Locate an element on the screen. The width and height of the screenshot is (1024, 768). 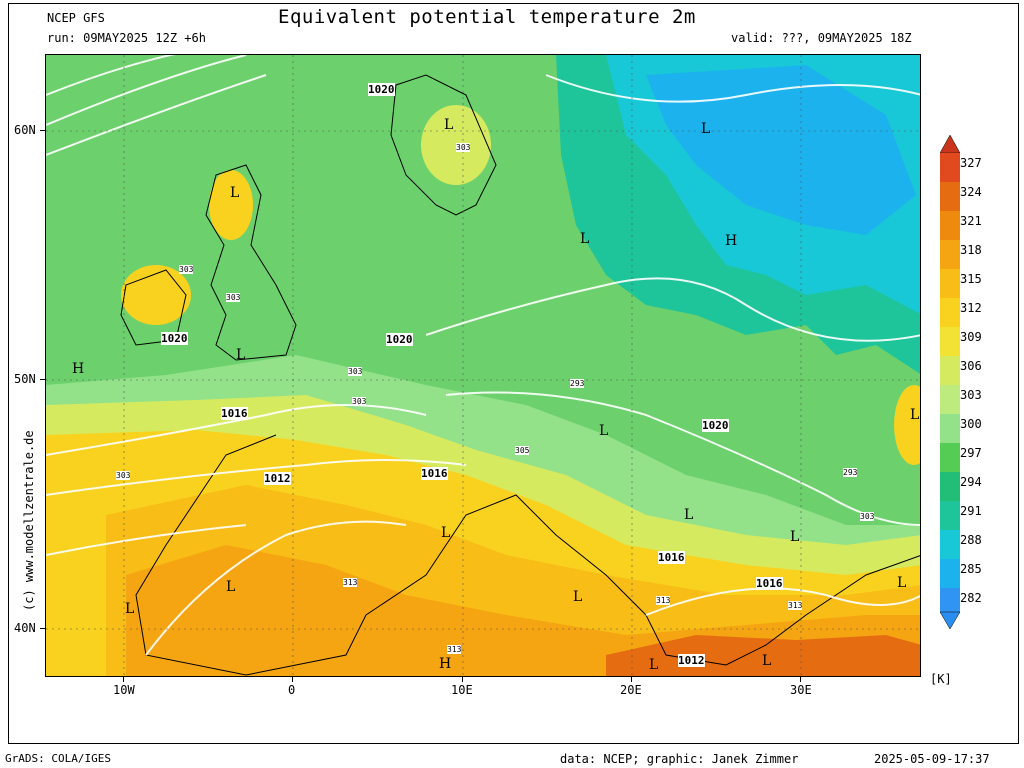
colorbar-label: 327 is located at coordinates (971, 163).